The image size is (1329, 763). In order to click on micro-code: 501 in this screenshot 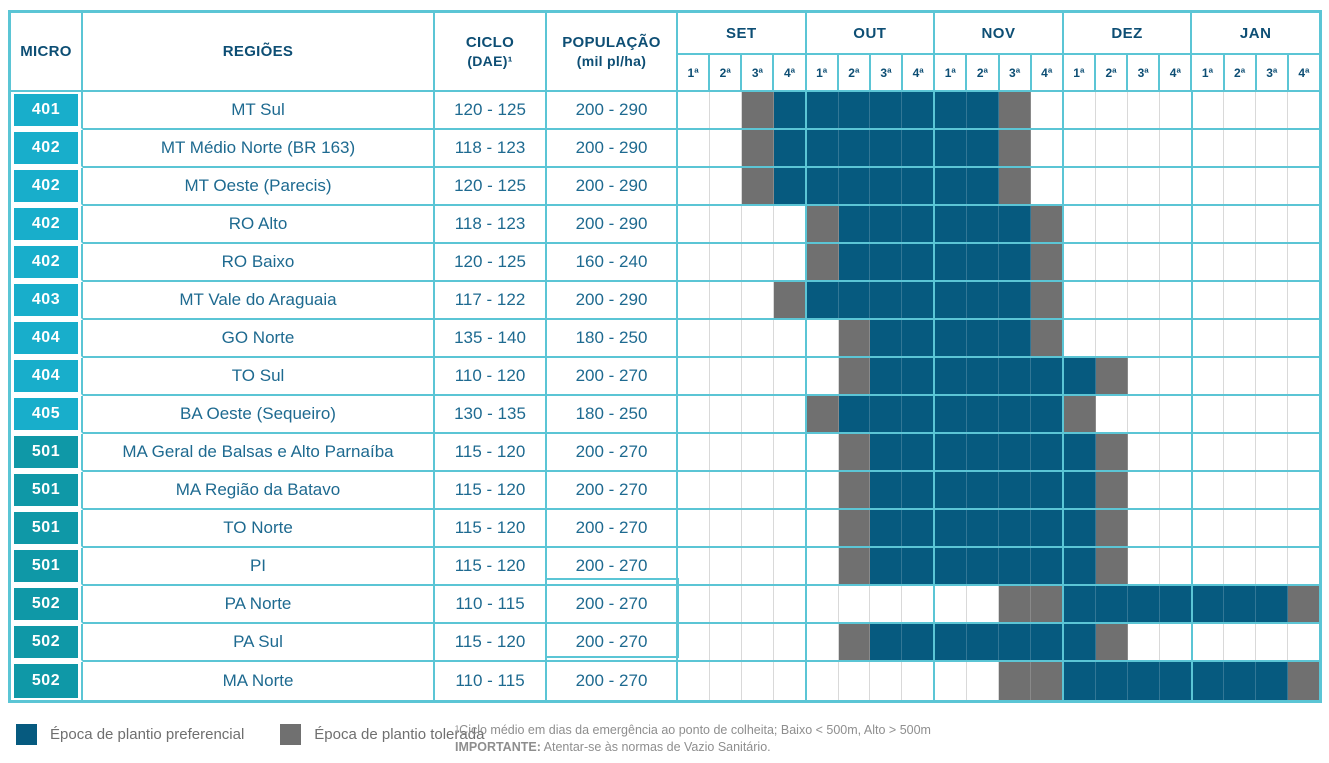, I will do `click(46, 490)`.